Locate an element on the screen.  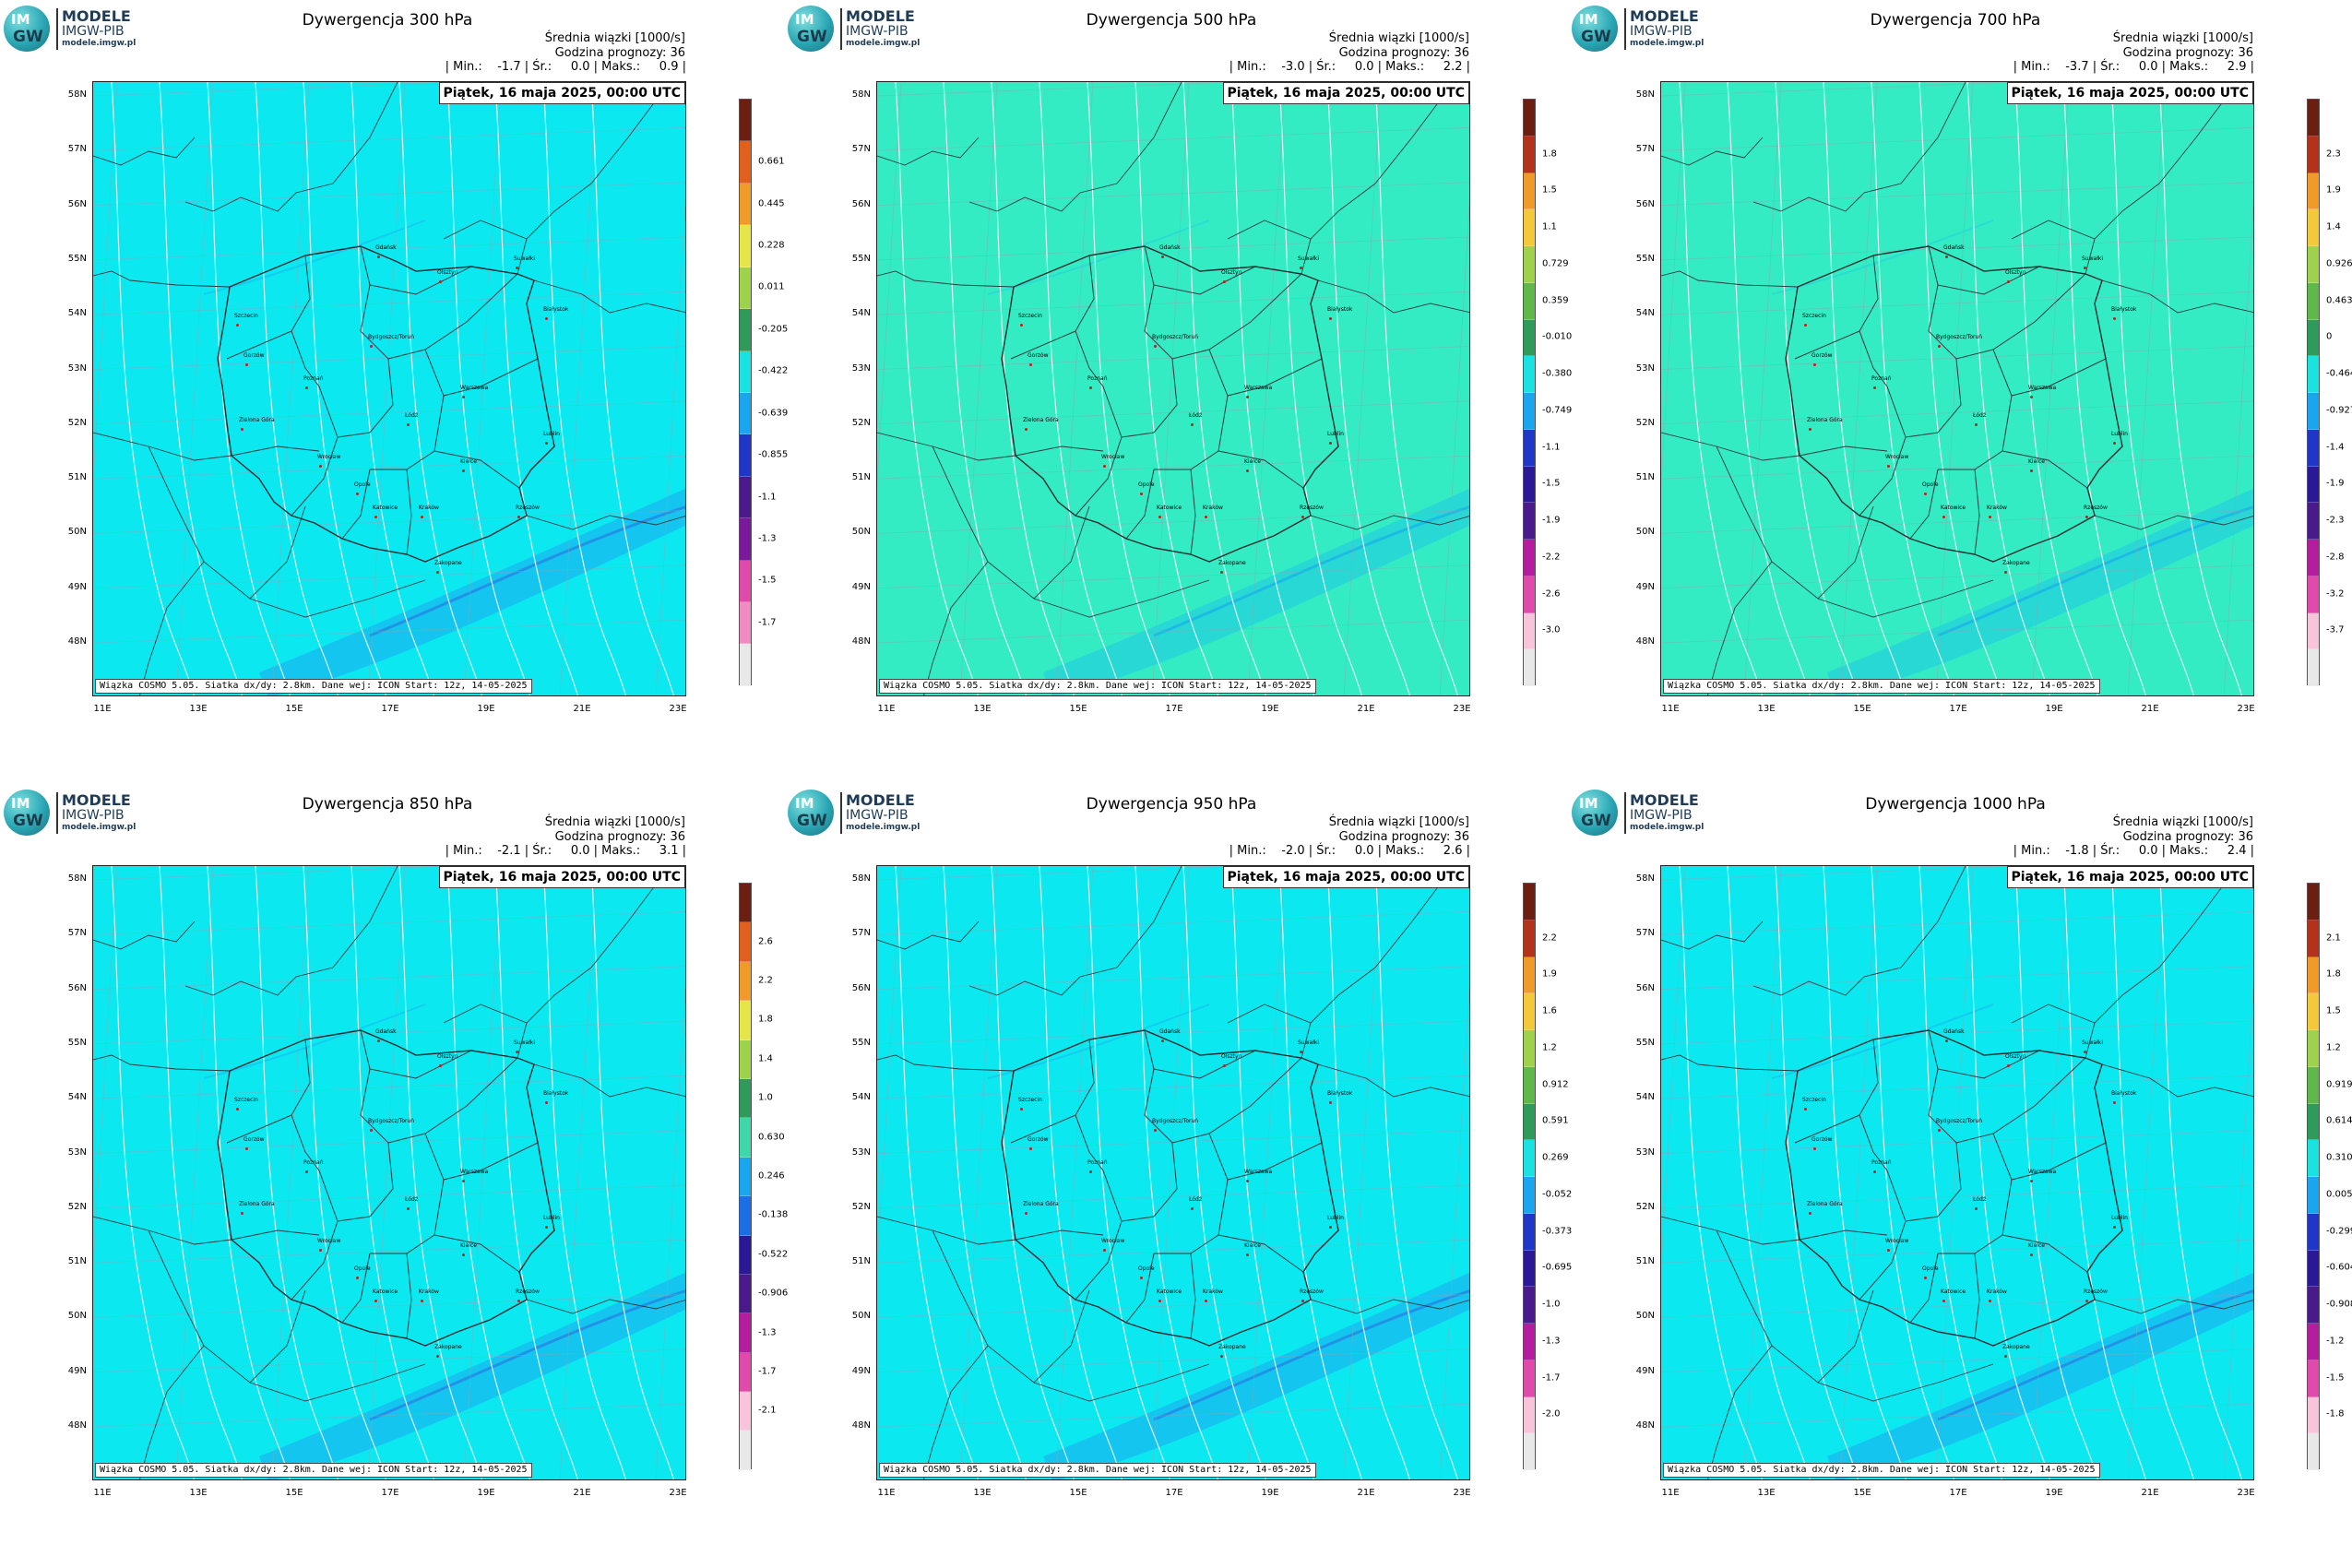
longitude-label: 19E is located at coordinates (486, 709).